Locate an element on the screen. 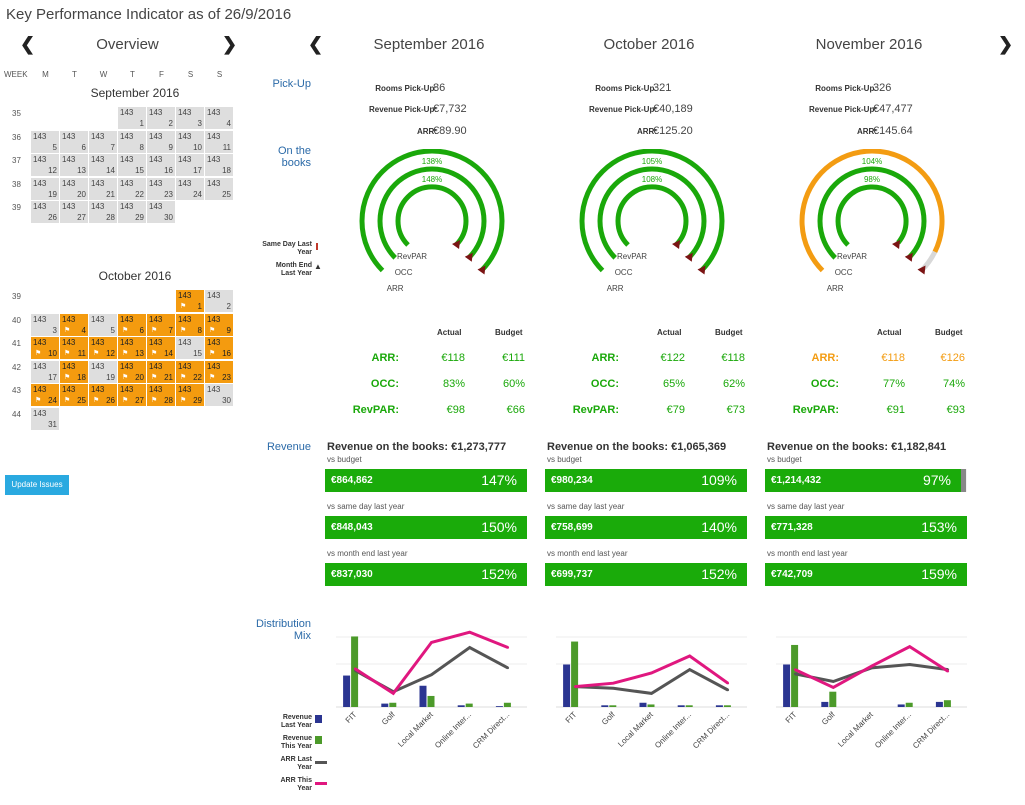  week-number: 40 is located at coordinates (16, 320).